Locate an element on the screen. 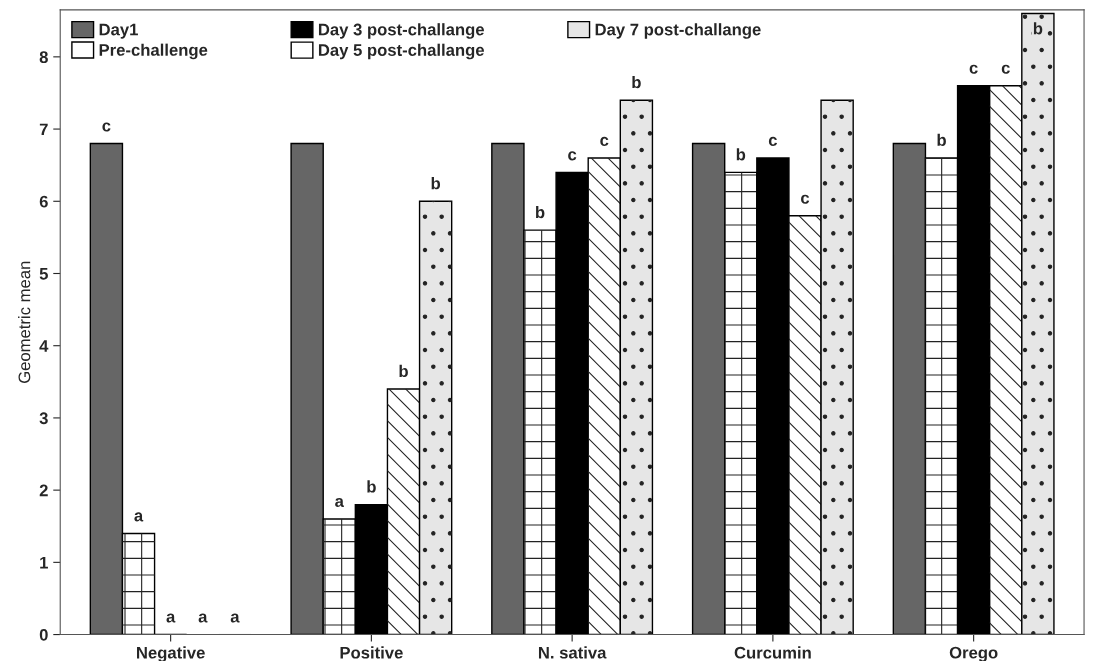  y-axis-title: Geometric mean is located at coordinates (24, 322).